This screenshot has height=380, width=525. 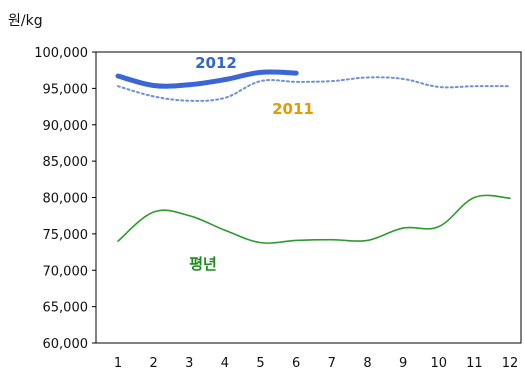 What do you see at coordinates (332, 363) in the screenshot?
I see `x-tick-label: 7` at bounding box center [332, 363].